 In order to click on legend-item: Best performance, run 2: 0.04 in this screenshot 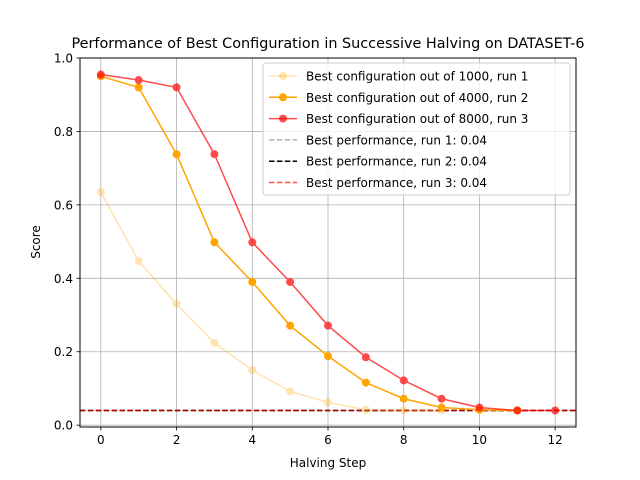, I will do `click(378, 162)`.